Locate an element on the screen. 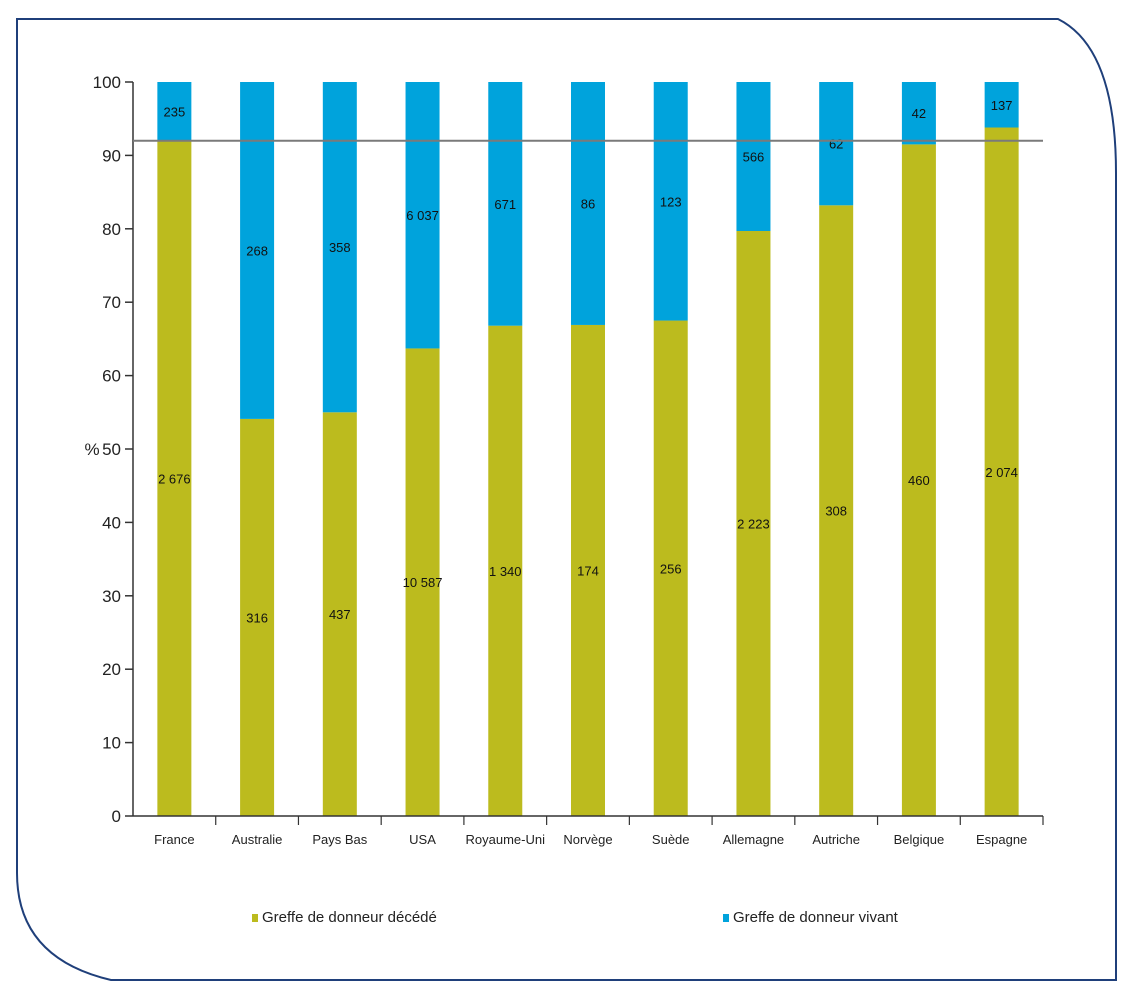 The width and height of the screenshot is (1126, 988). data-label-living: 268 is located at coordinates (257, 250).